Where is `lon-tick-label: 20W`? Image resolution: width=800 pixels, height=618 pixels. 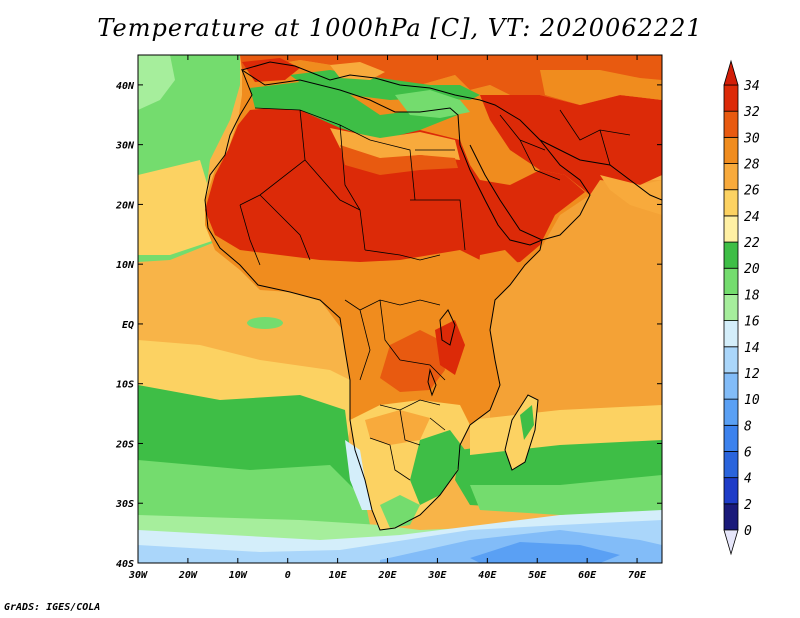
lon-tick-label: 20W is located at coordinates (188, 575).